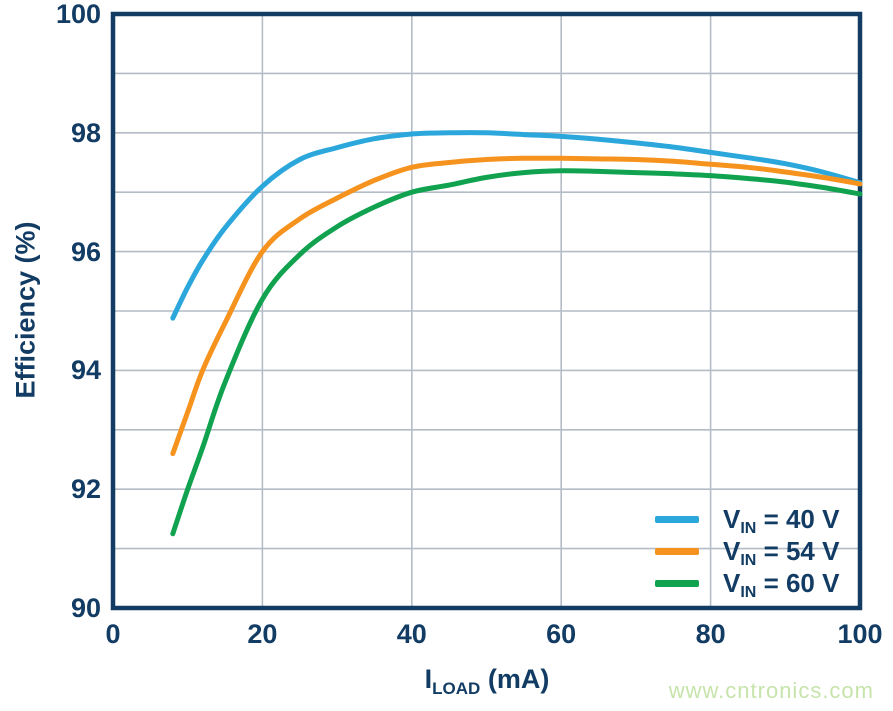  I want to click on y-tick-label: 100, so click(78, 14).